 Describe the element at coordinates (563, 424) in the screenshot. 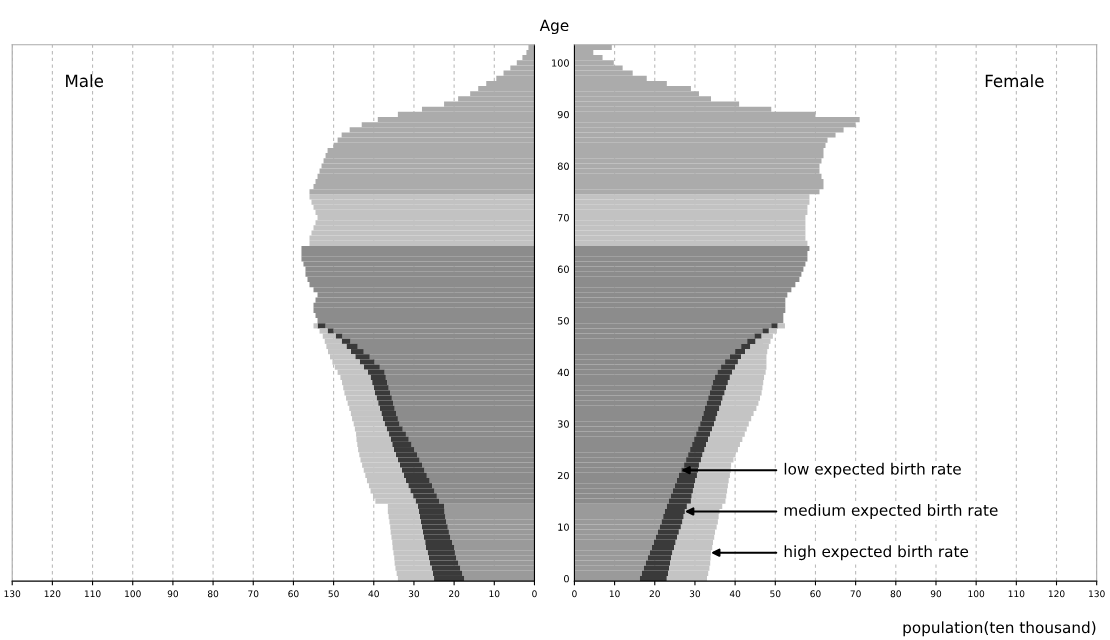

I see `y-tick-label: 30` at that location.